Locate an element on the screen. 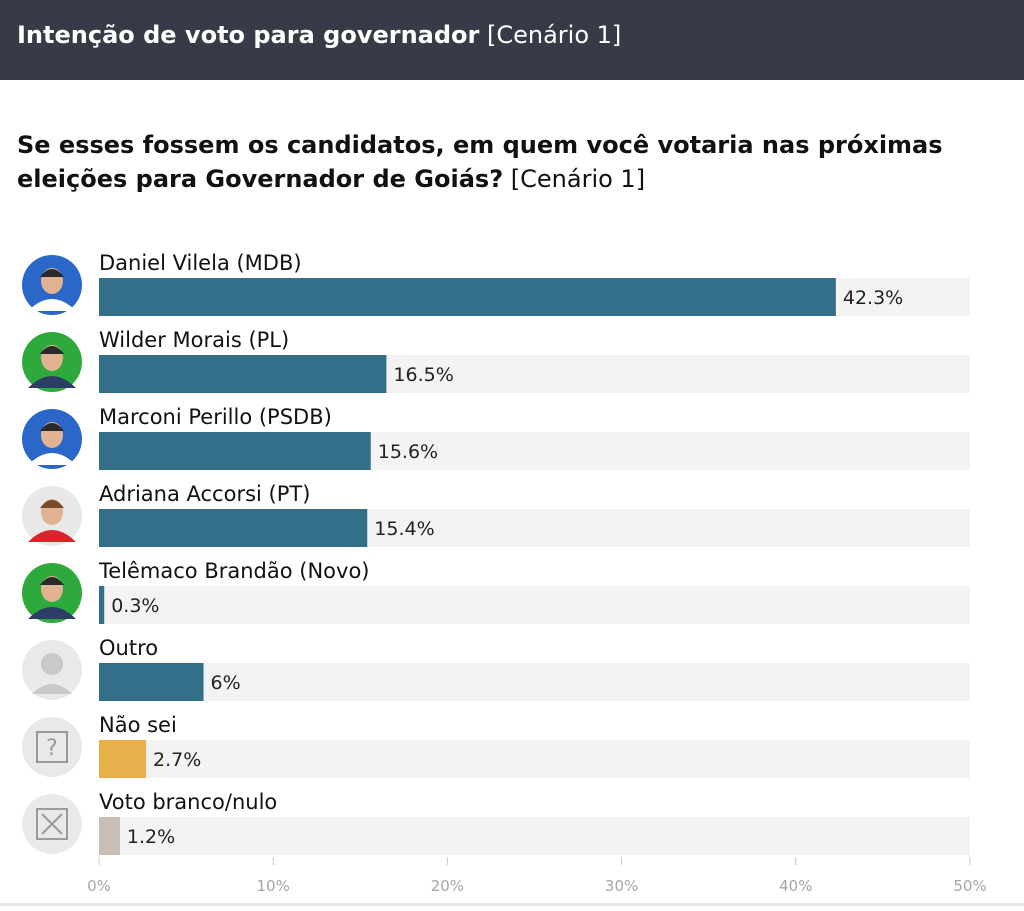  value-label: 0.3% is located at coordinates (135, 606).